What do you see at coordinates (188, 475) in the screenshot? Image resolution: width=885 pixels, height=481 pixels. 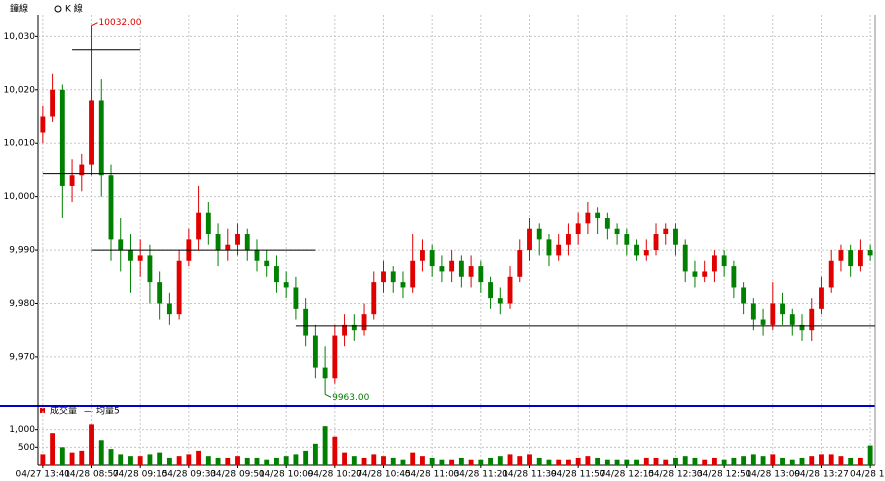 I see `x-tick-label: 04/28 09:33` at bounding box center [188, 475].